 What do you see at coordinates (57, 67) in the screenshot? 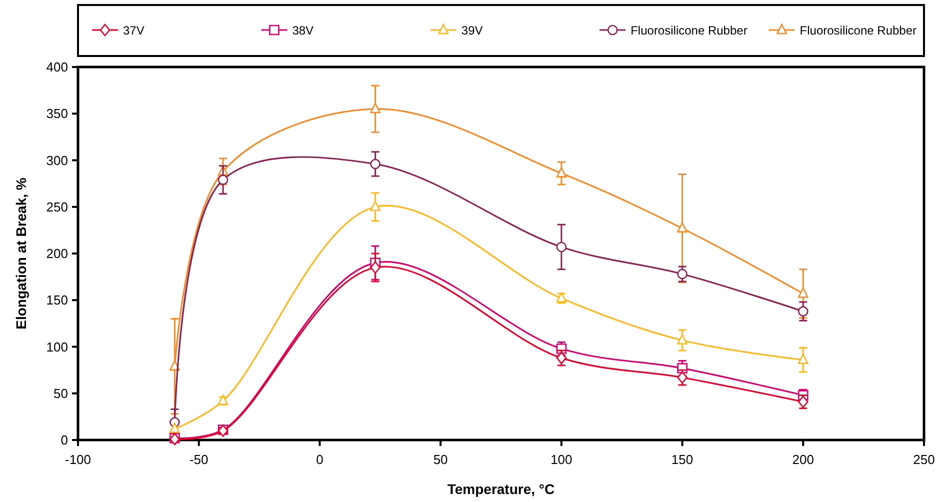
I see `y-tick-label: 400` at bounding box center [57, 67].